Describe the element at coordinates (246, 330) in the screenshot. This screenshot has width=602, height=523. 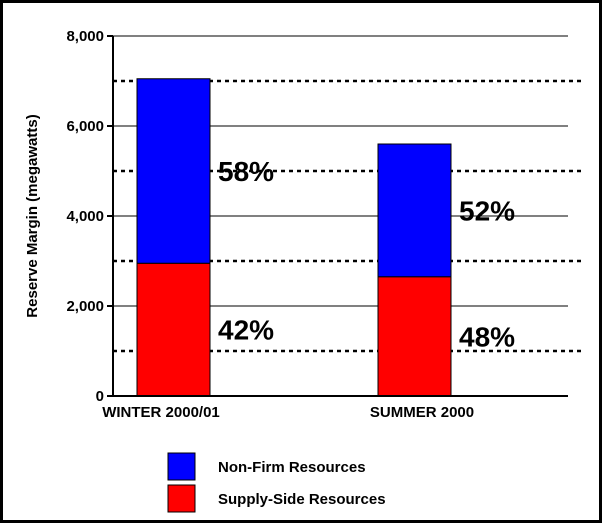
I see `data-label-0-0: 42%` at that location.